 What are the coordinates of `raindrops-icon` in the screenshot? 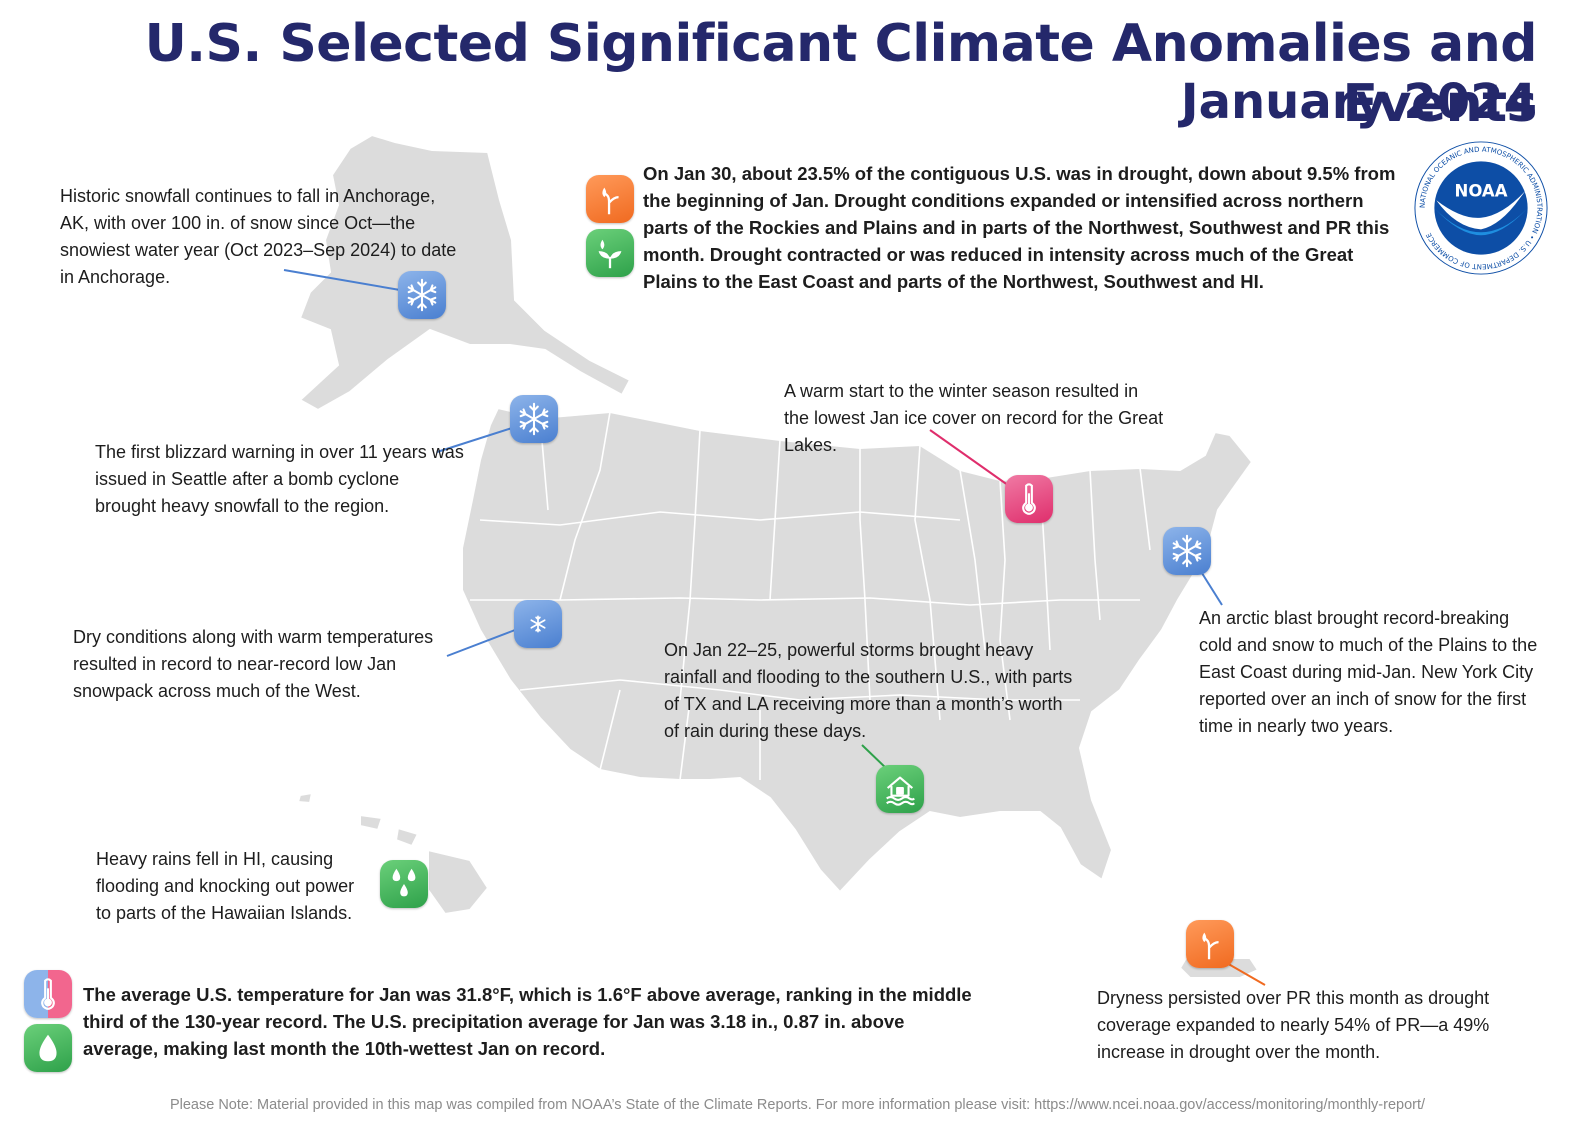 It's located at (404, 884).